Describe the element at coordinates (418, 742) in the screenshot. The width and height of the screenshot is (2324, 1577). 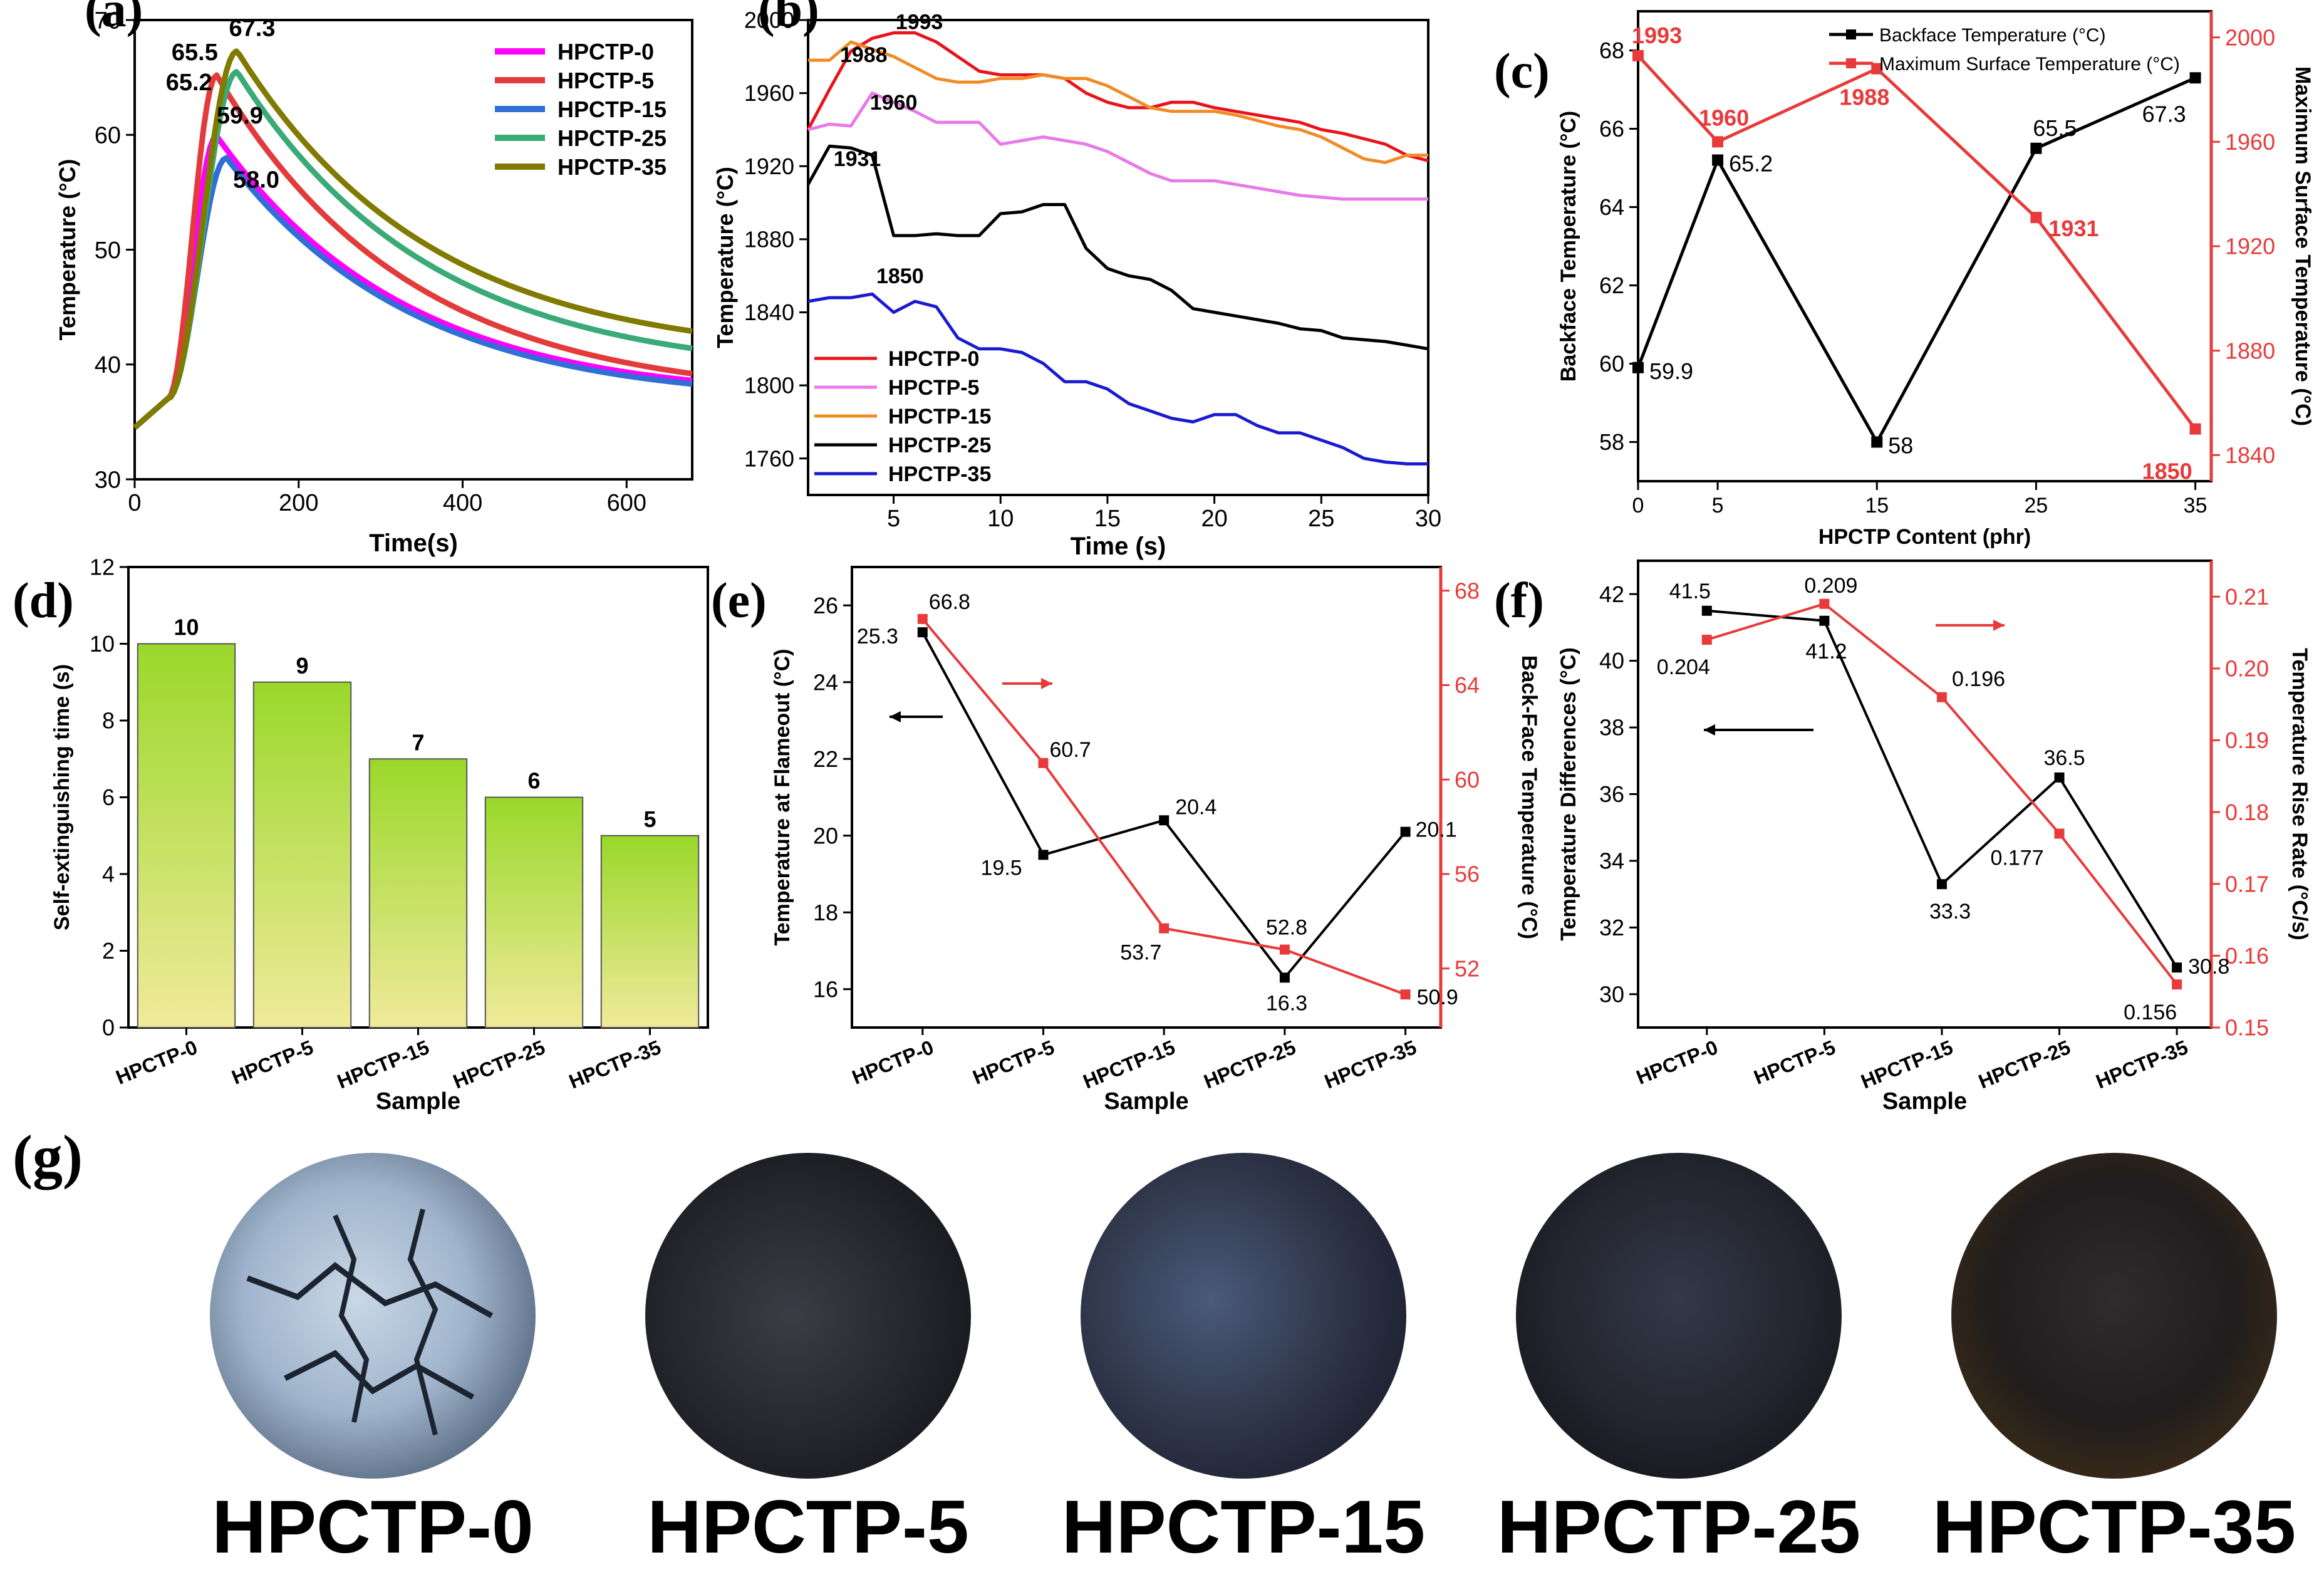
I see `bar-value-label: 7` at that location.